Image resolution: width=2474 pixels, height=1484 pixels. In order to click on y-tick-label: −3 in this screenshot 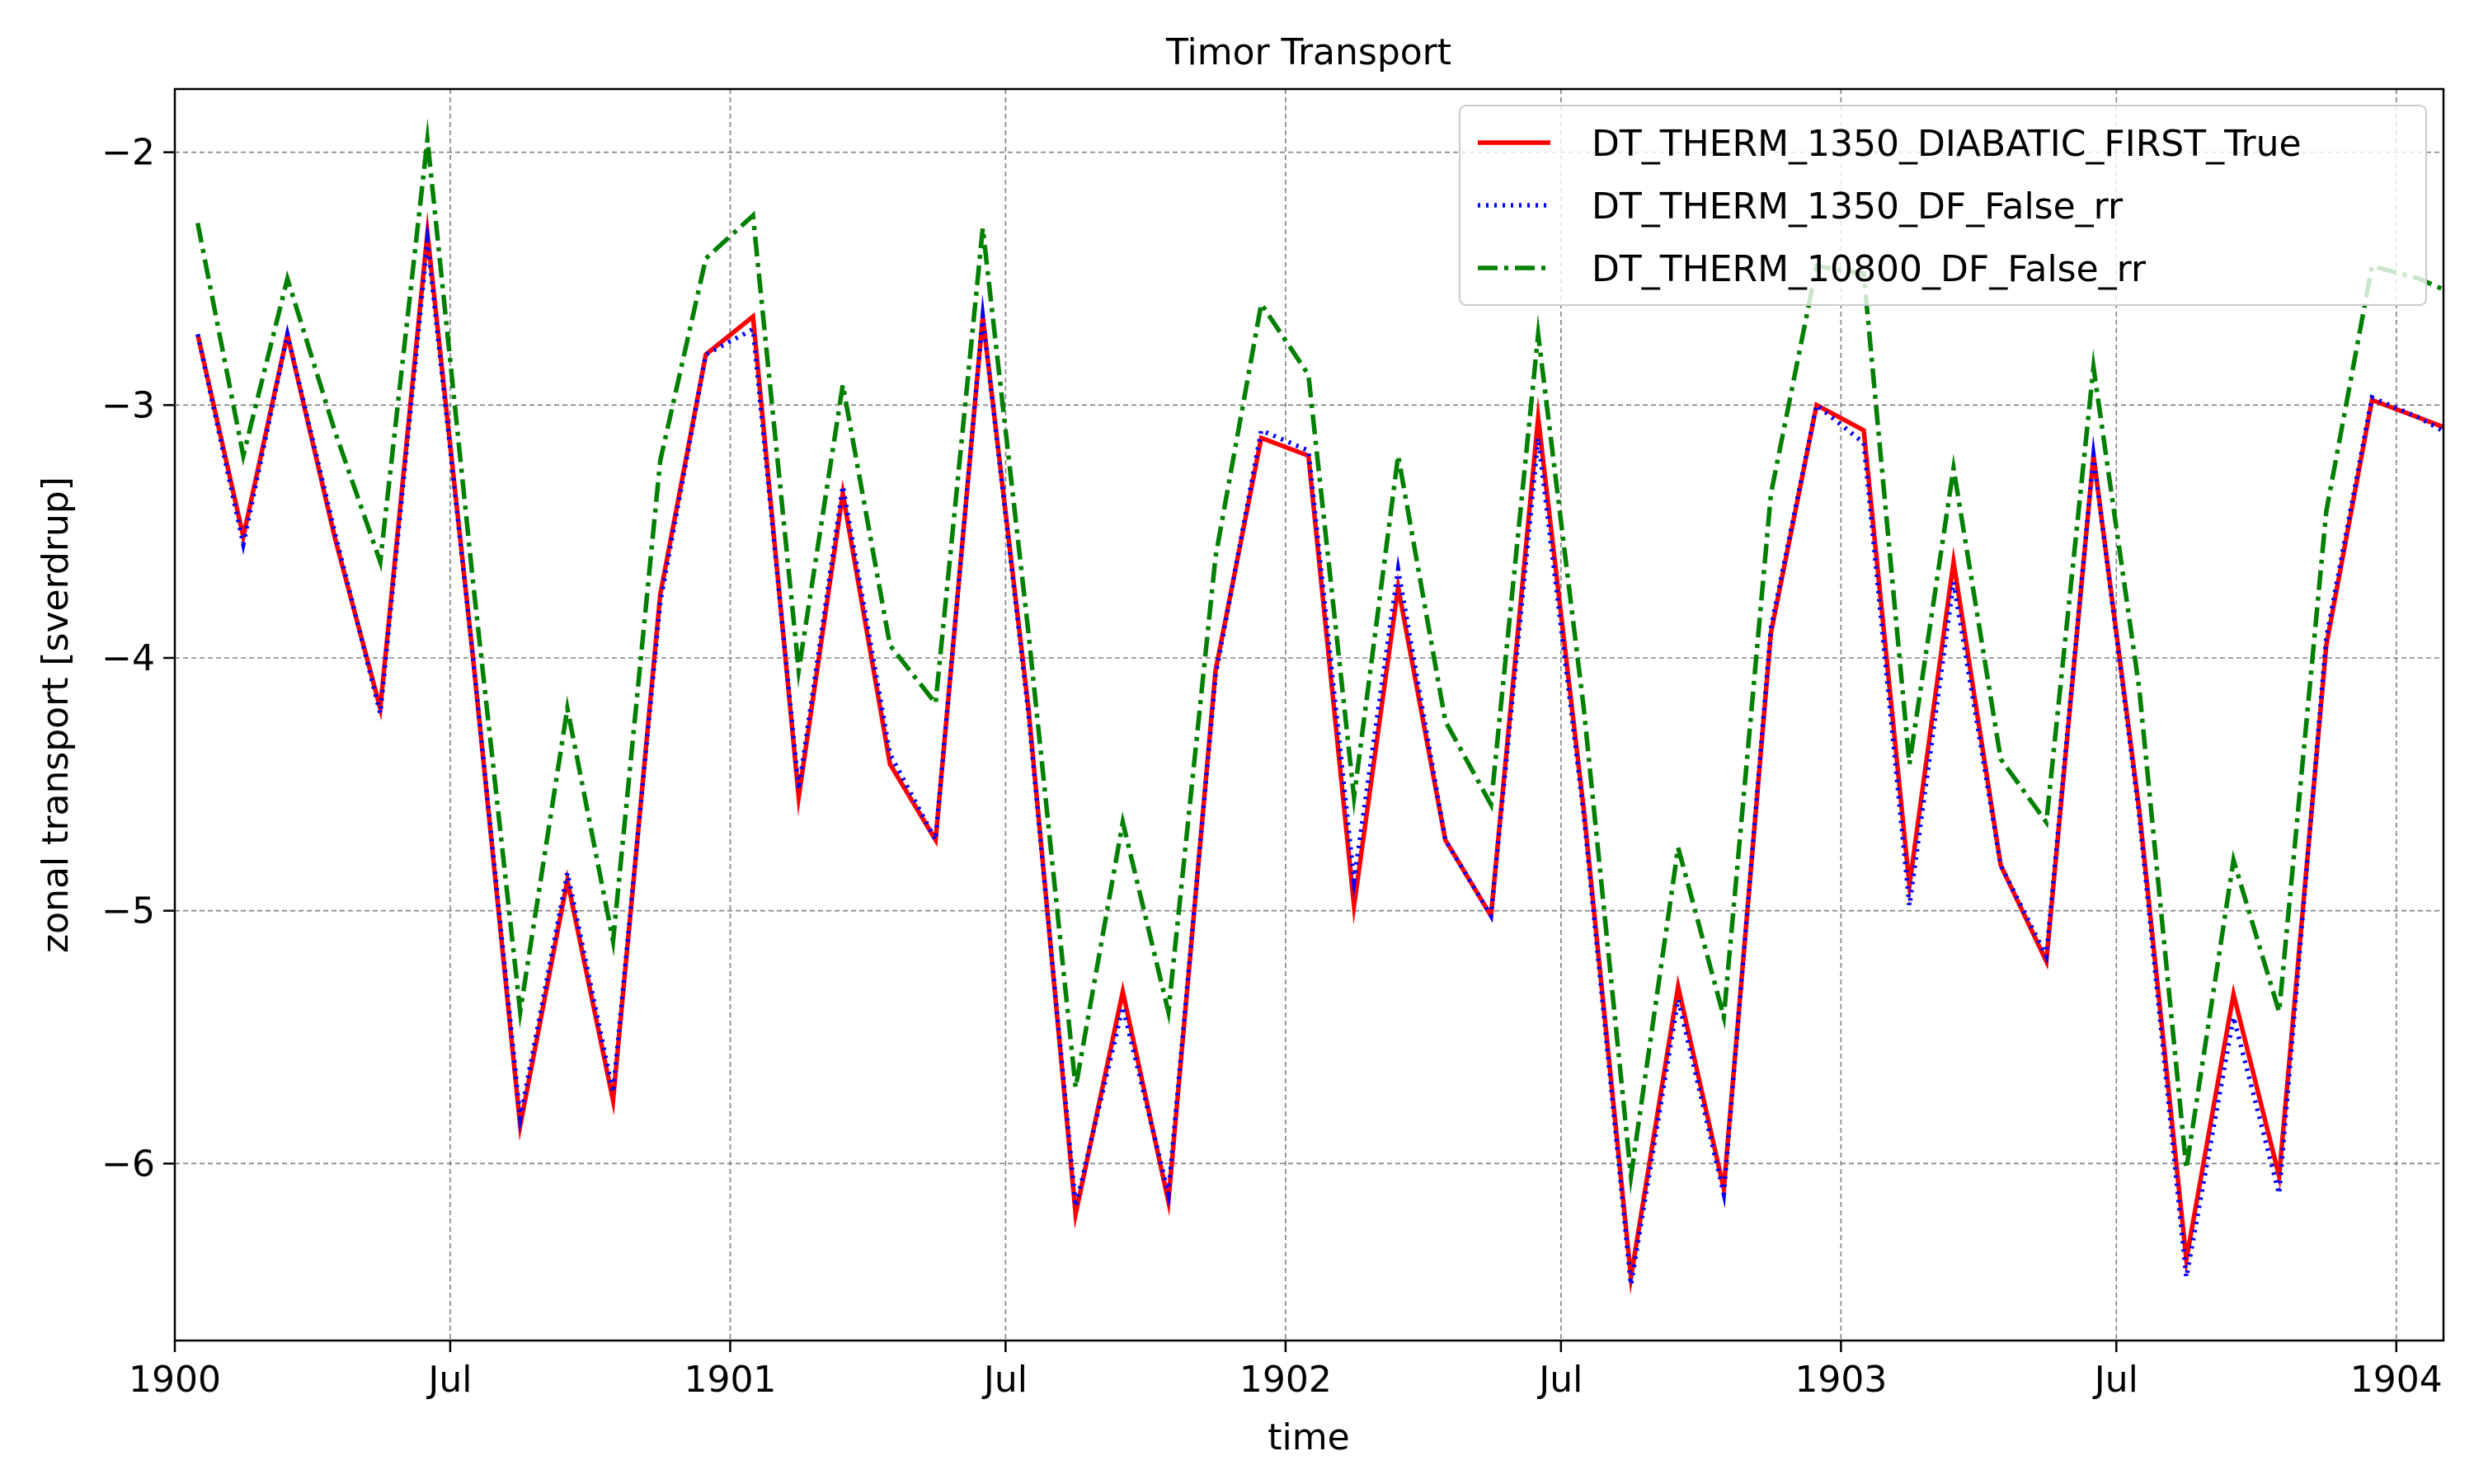, I will do `click(128, 405)`.